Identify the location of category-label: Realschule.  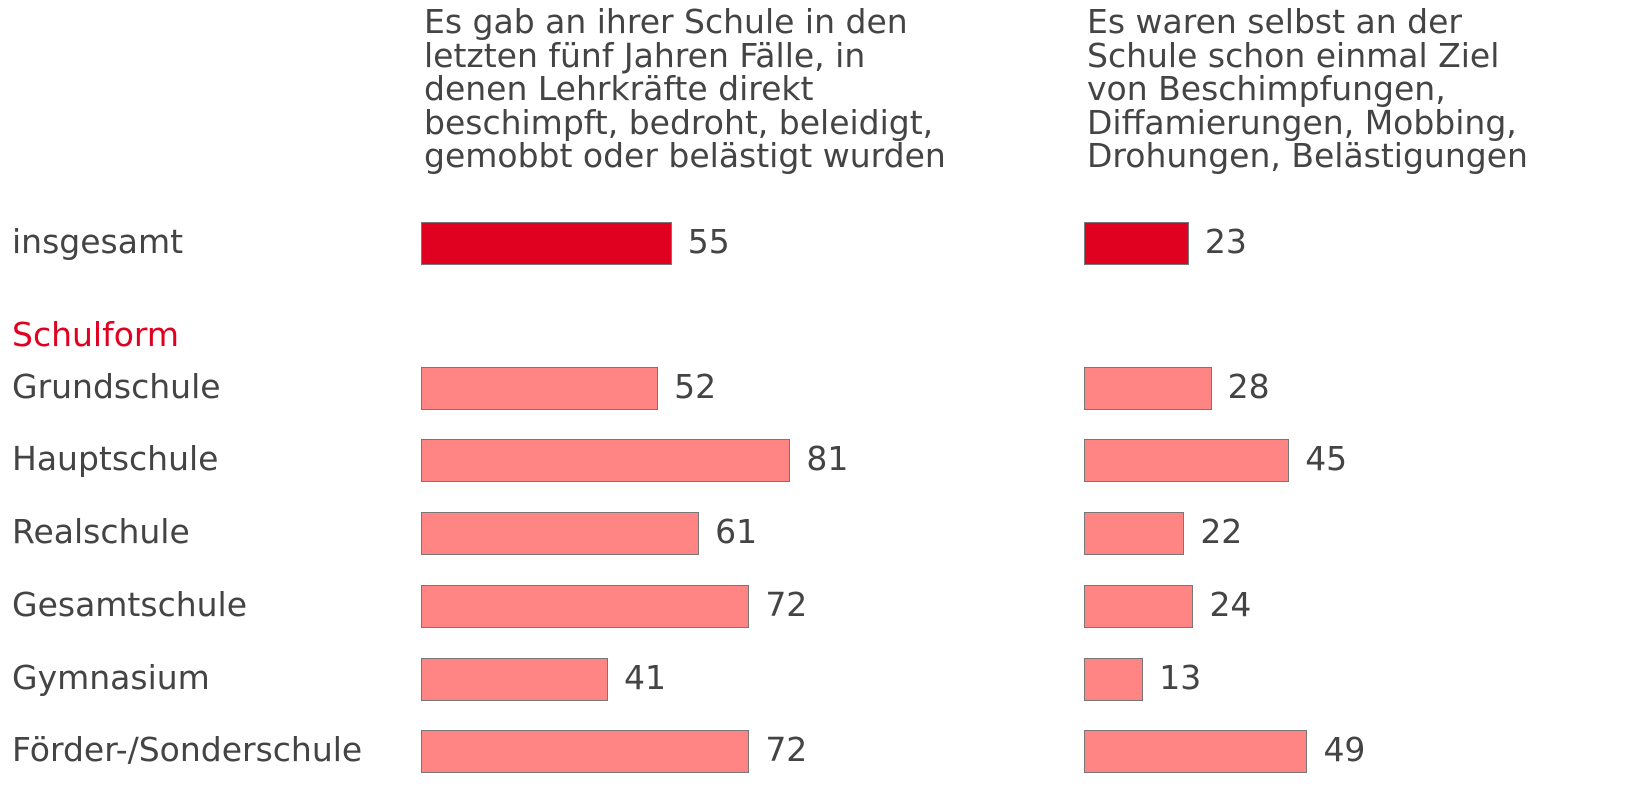
(101, 531).